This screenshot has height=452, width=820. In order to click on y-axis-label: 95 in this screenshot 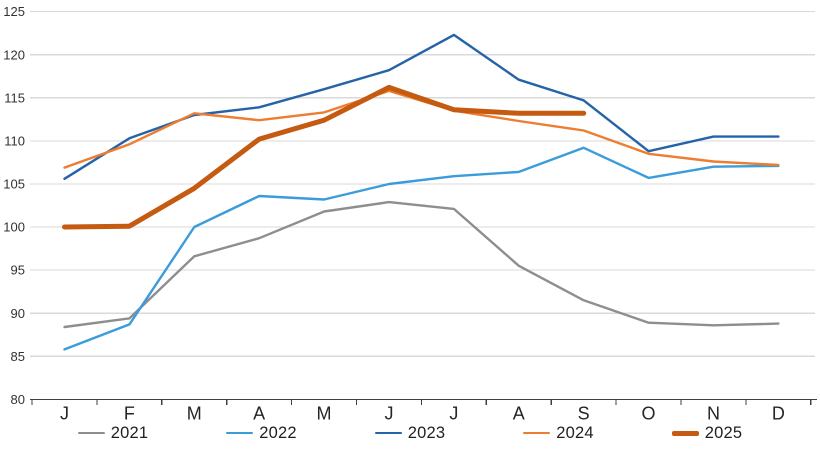, I will do `click(18, 270)`.